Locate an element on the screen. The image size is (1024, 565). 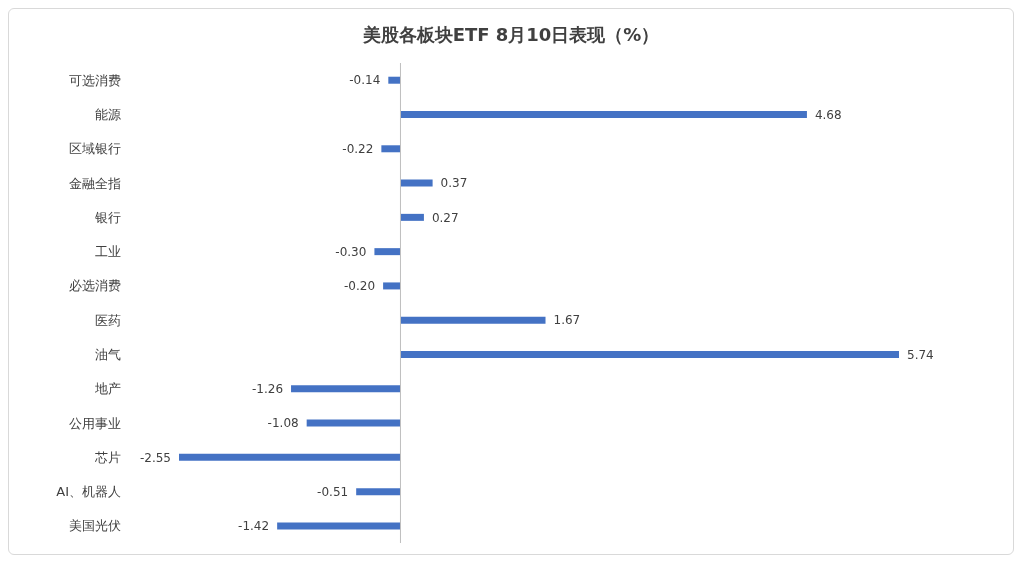
data-label: -2.55 is located at coordinates (155, 457).